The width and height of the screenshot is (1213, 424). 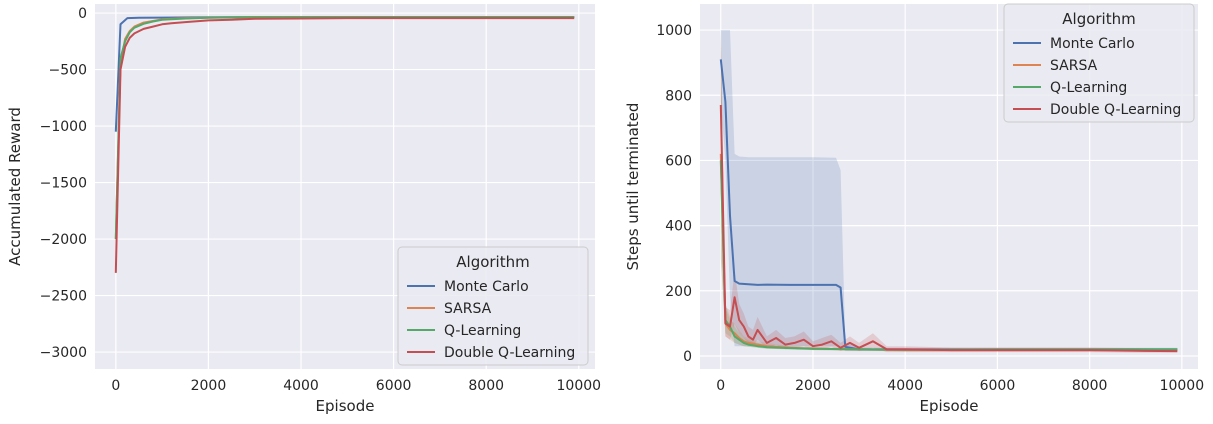 I want to click on y-tick-label: 400, so click(x=678, y=227).